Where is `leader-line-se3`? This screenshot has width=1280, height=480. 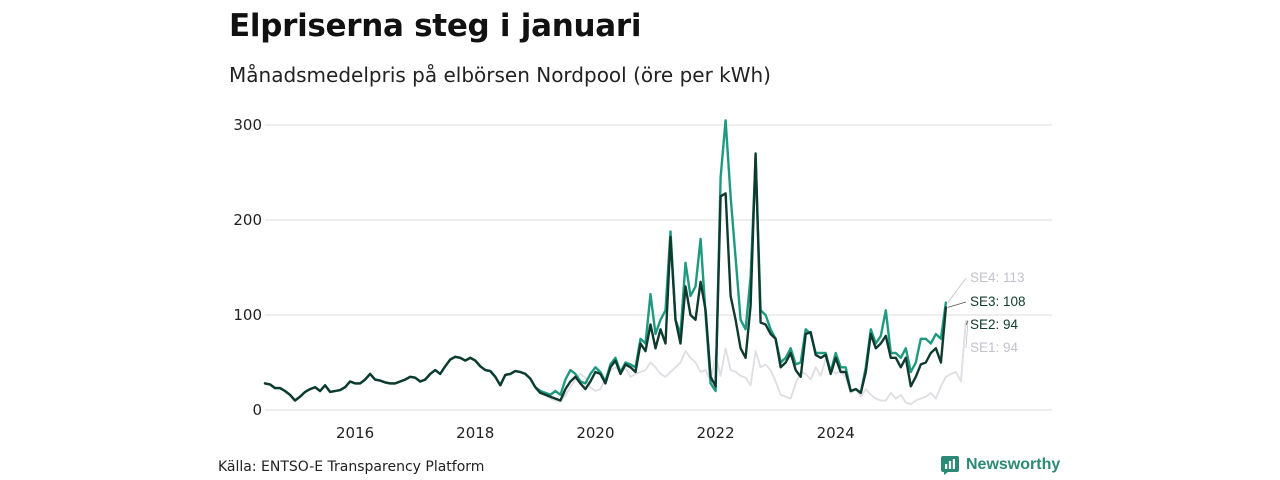 leader-line-se3 is located at coordinates (957, 304).